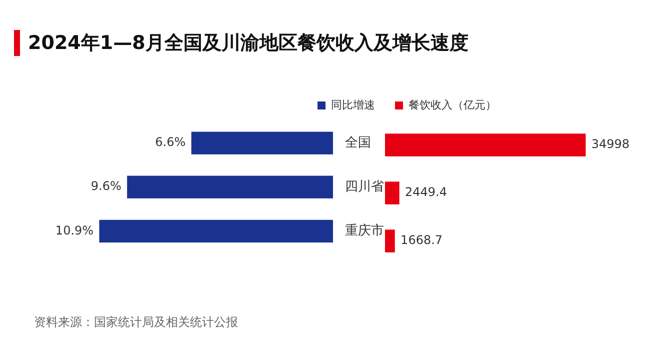 Image resolution: width=660 pixels, height=351 pixels. Describe the element at coordinates (248, 43) in the screenshot. I see `chart-title: 2024年1—8月全国及川渝地区餐饮收入及增长速度` at that location.